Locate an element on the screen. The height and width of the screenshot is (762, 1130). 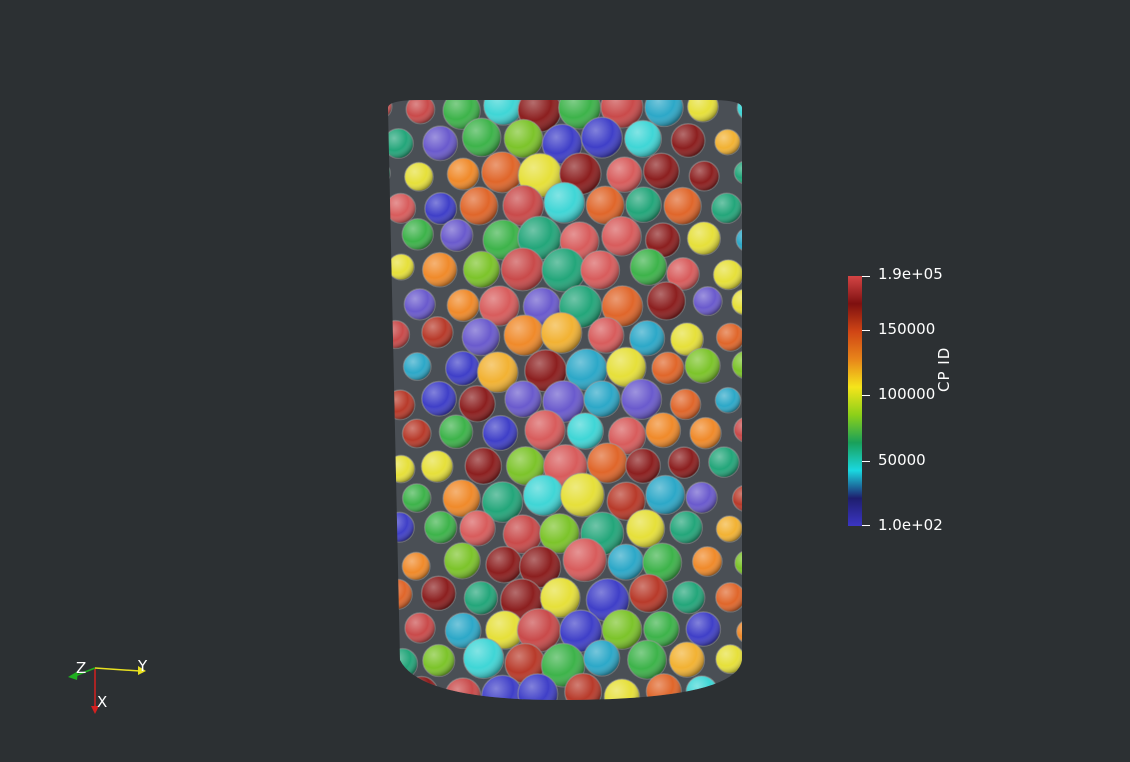
colorbar-label-100000: 100000 is located at coordinates (907, 394).